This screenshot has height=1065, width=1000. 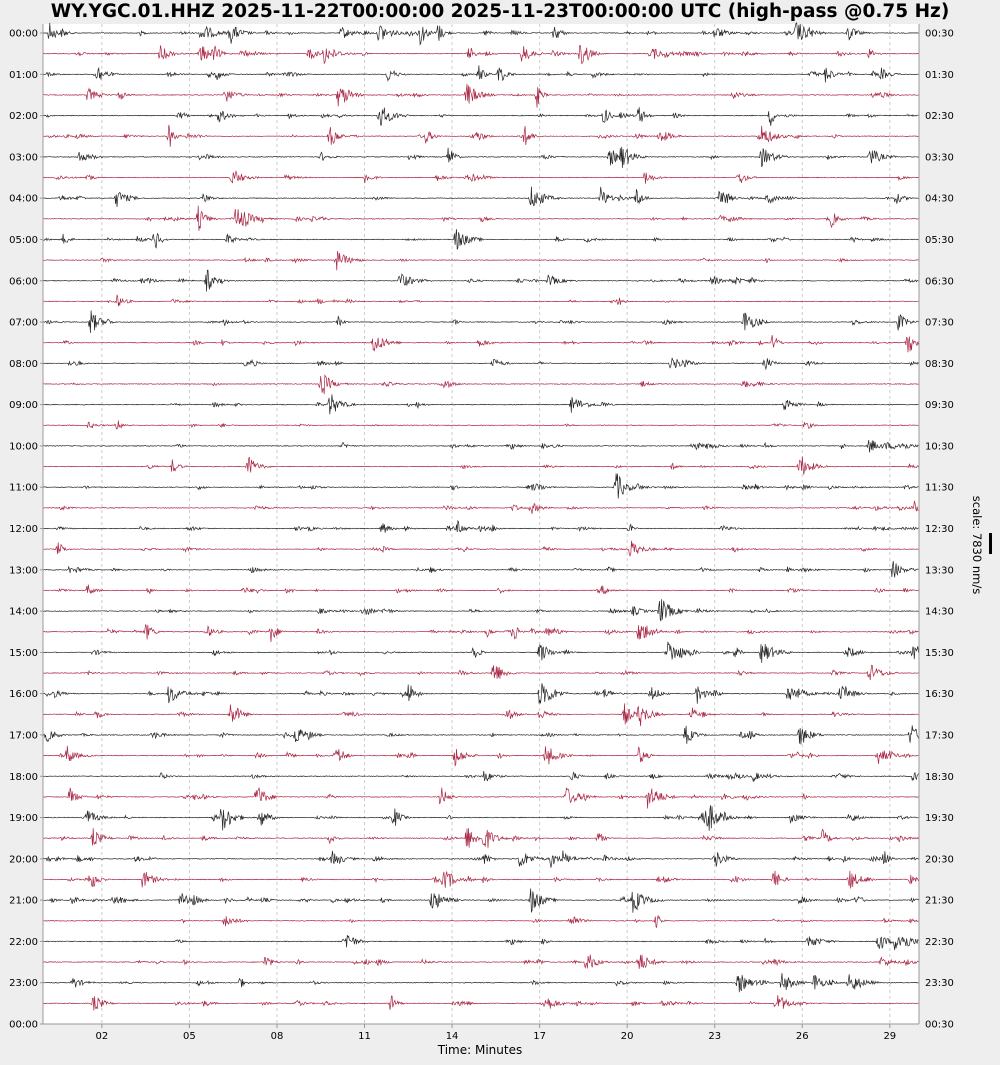 What do you see at coordinates (23, 75) in the screenshot?
I see `left-time-label: 01:00` at bounding box center [23, 75].